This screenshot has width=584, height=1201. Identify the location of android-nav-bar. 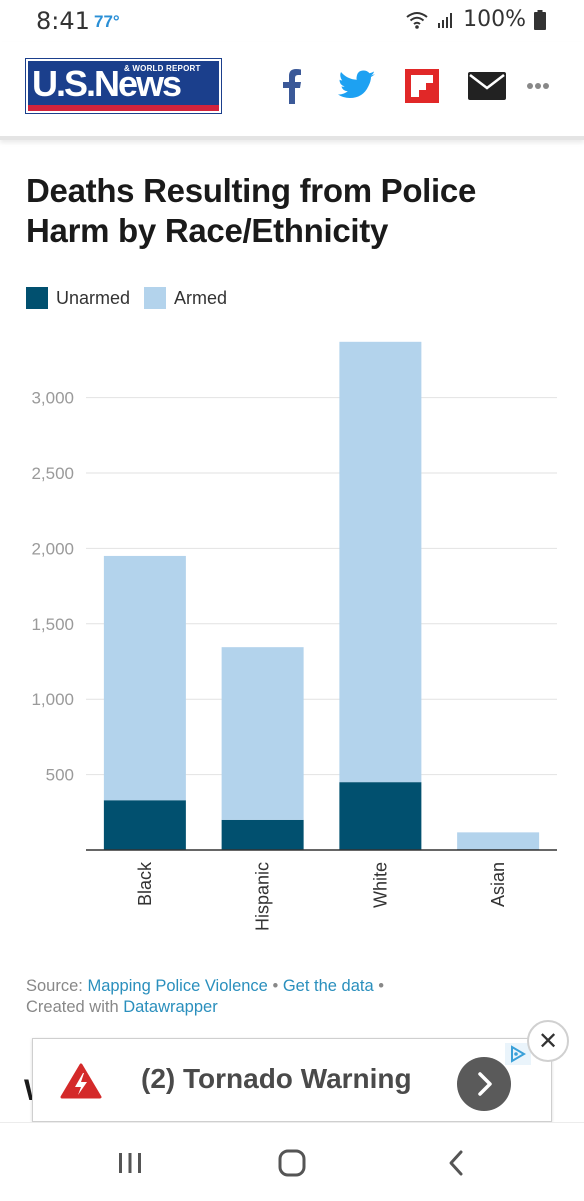
(292, 1161).